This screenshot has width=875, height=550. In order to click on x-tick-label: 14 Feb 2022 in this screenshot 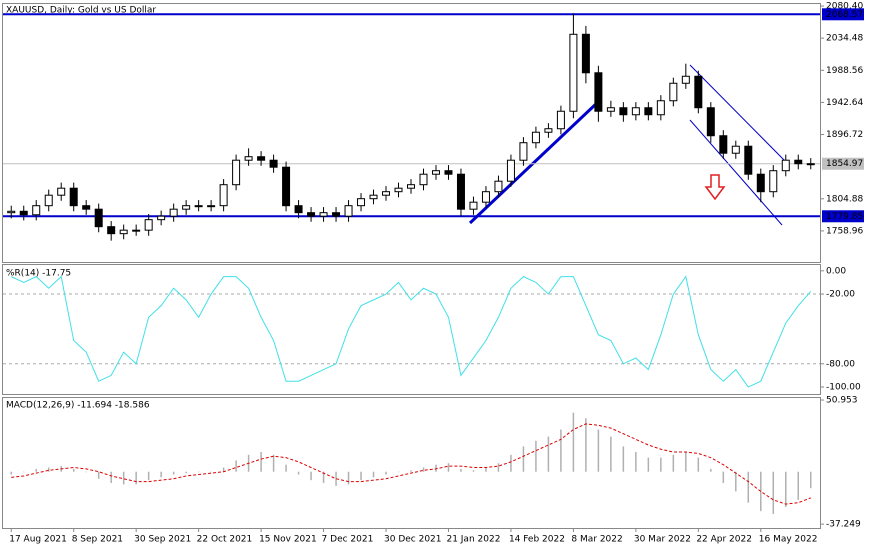, I will do `click(537, 540)`.